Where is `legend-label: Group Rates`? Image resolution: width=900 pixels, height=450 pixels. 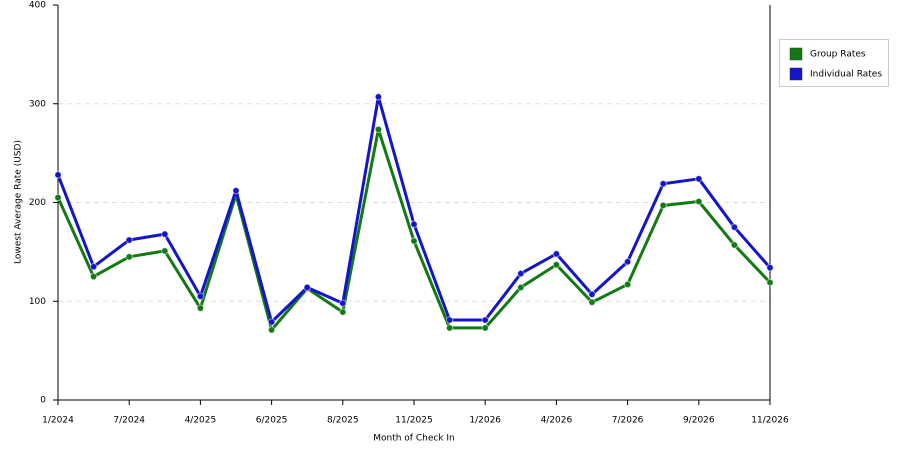
legend-label: Group Rates is located at coordinates (838, 55).